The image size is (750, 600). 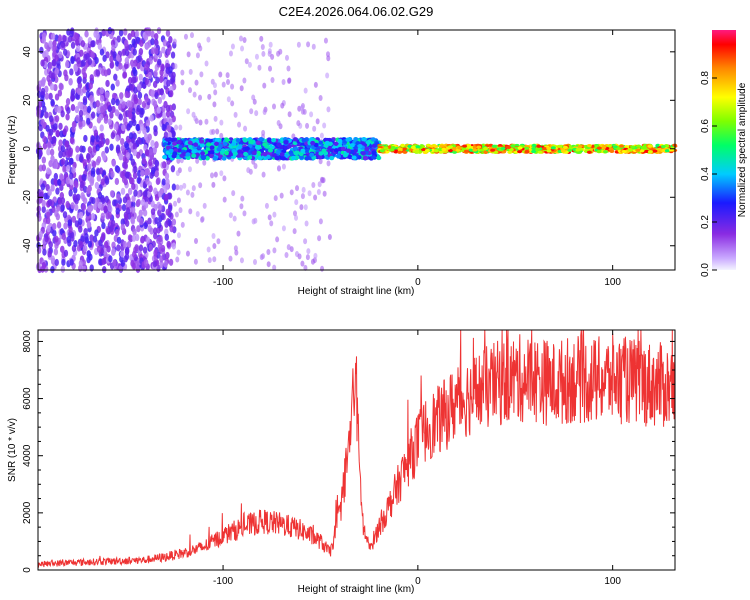 What do you see at coordinates (356, 291) in the screenshot?
I see `spectrogram-x-label: Height of straight line (km)` at bounding box center [356, 291].